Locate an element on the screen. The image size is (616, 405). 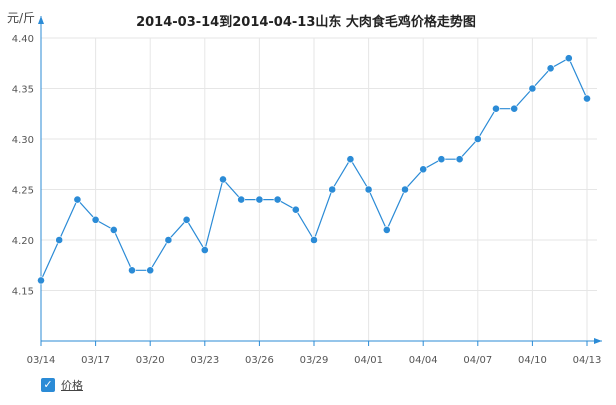
checkmark-icon: ✓ is located at coordinates (48, 384).